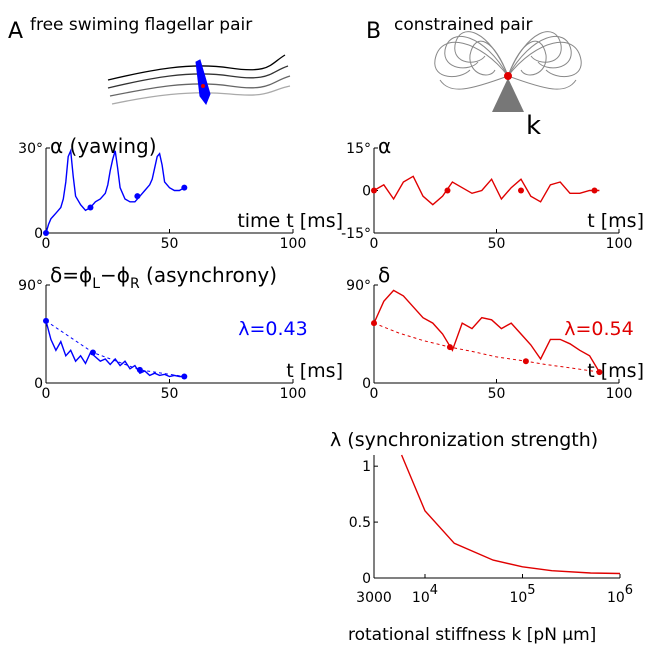  Describe the element at coordinates (629, 590) in the screenshot. I see `tick-exponent: 6` at that location.